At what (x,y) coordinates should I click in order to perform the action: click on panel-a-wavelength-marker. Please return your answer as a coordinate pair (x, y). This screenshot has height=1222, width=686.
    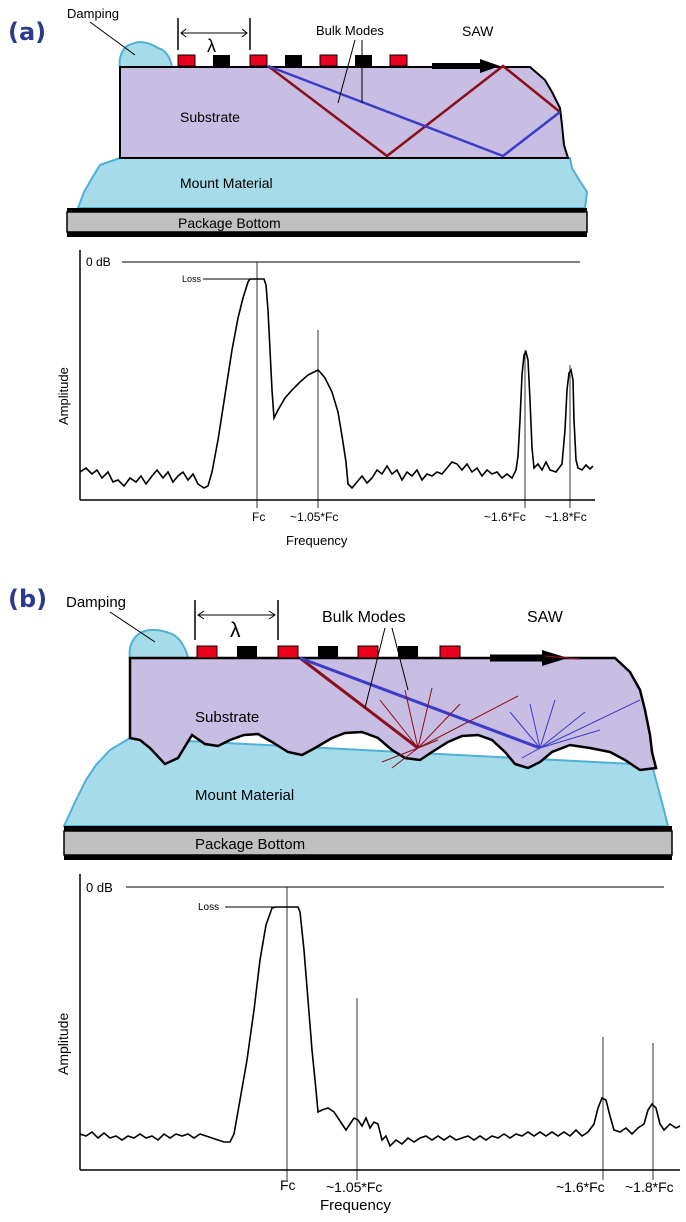
    Looking at the image, I should click on (214, 34).